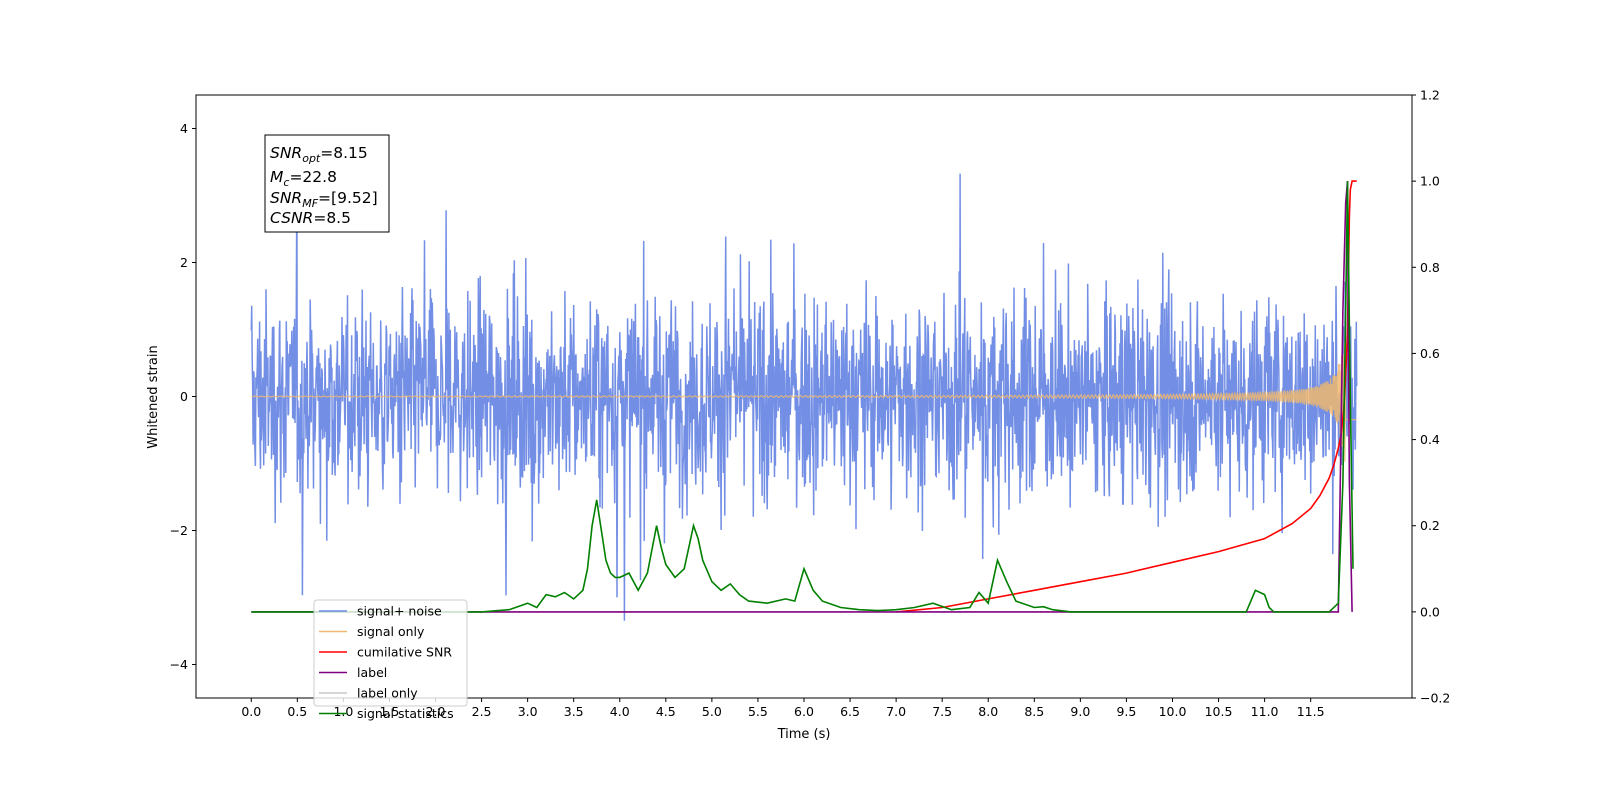  What do you see at coordinates (251, 711) in the screenshot?
I see `x-tick-label: 0.0` at bounding box center [251, 711].